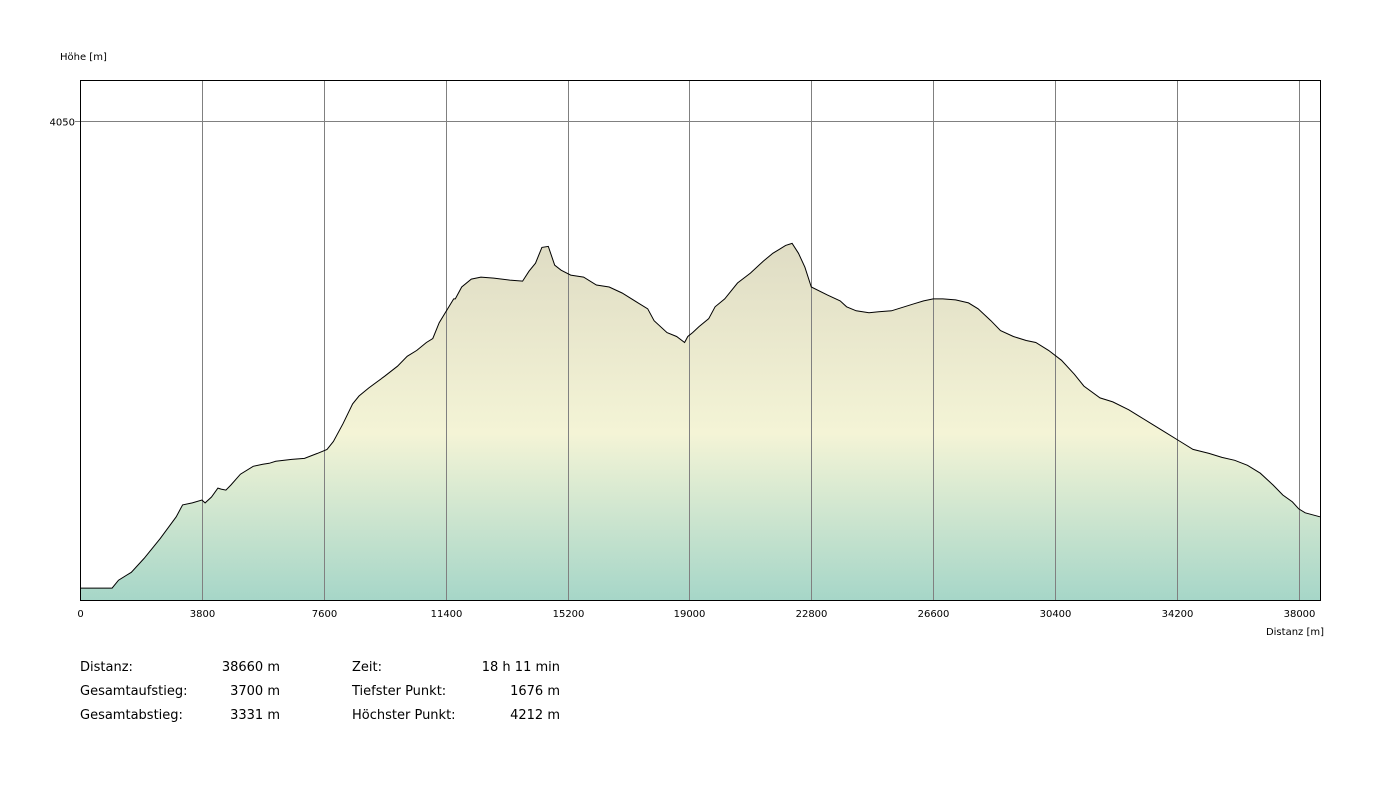 The height and width of the screenshot is (800, 1400). What do you see at coordinates (1178, 614) in the screenshot?
I see `x-tick-label: 34200` at bounding box center [1178, 614].